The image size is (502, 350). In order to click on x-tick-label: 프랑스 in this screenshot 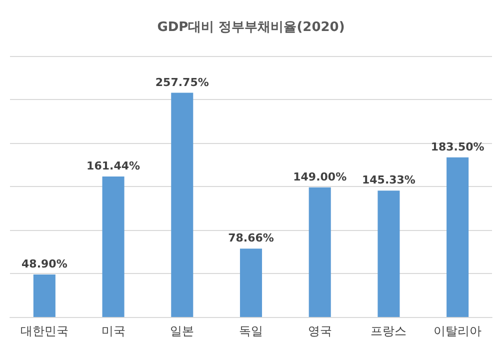, I will do `click(388, 331)`.